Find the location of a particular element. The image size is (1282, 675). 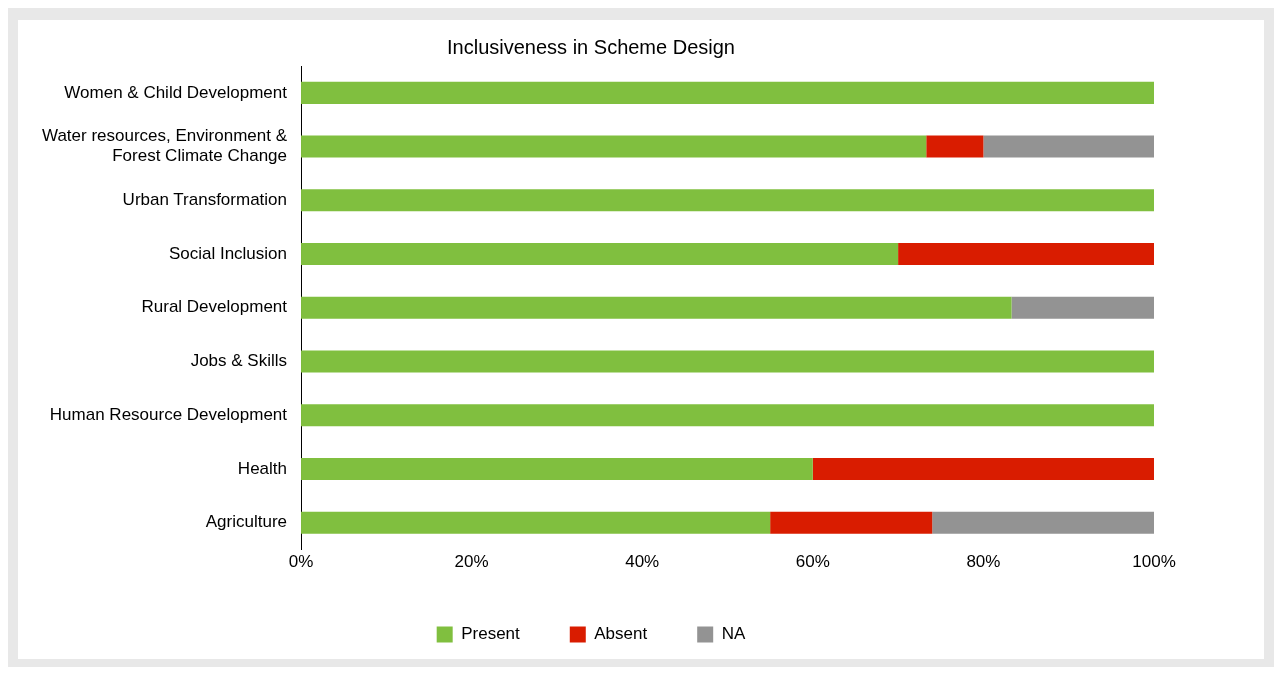

y-tick-label: Health is located at coordinates (262, 468).